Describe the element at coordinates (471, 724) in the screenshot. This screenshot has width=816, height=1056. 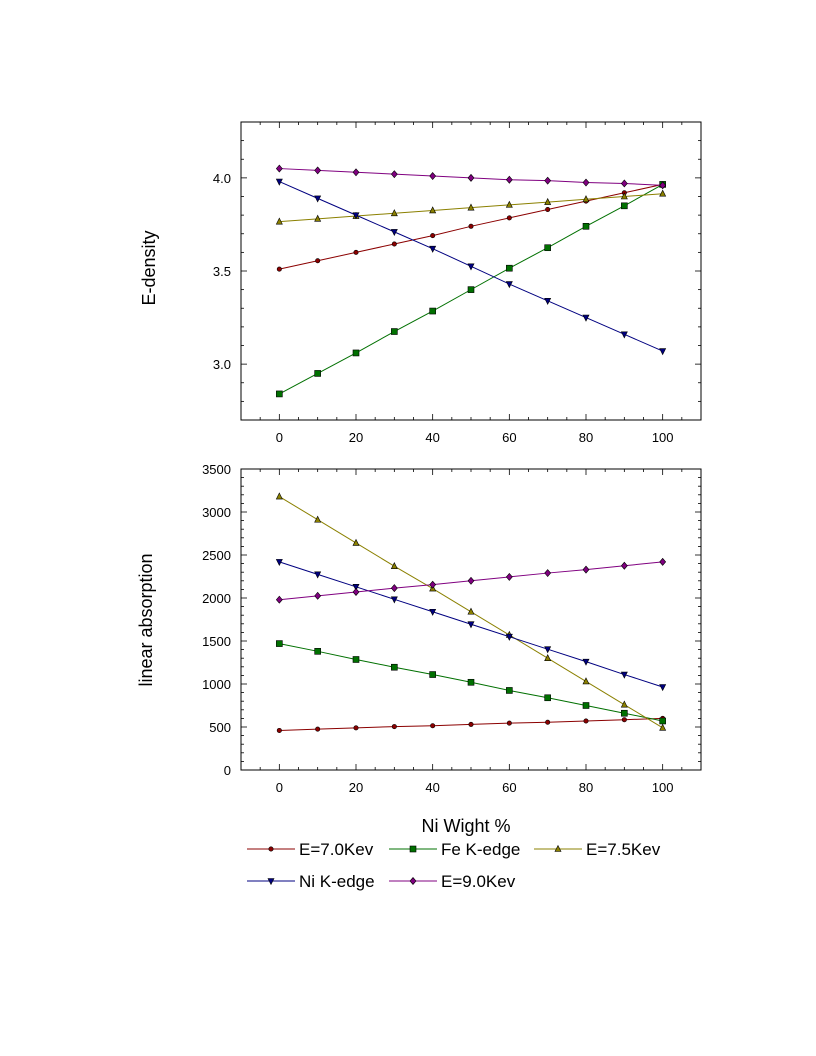
I see `series-E=7.0Kev` at that location.